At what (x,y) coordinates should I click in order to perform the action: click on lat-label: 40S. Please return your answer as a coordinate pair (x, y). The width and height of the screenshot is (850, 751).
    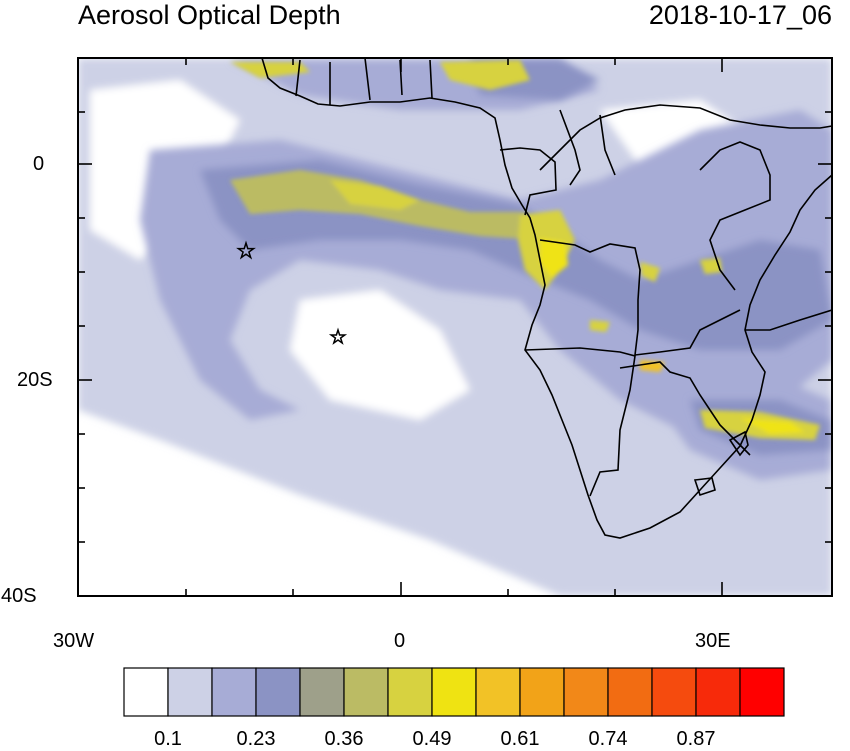
    Looking at the image, I should click on (19, 596).